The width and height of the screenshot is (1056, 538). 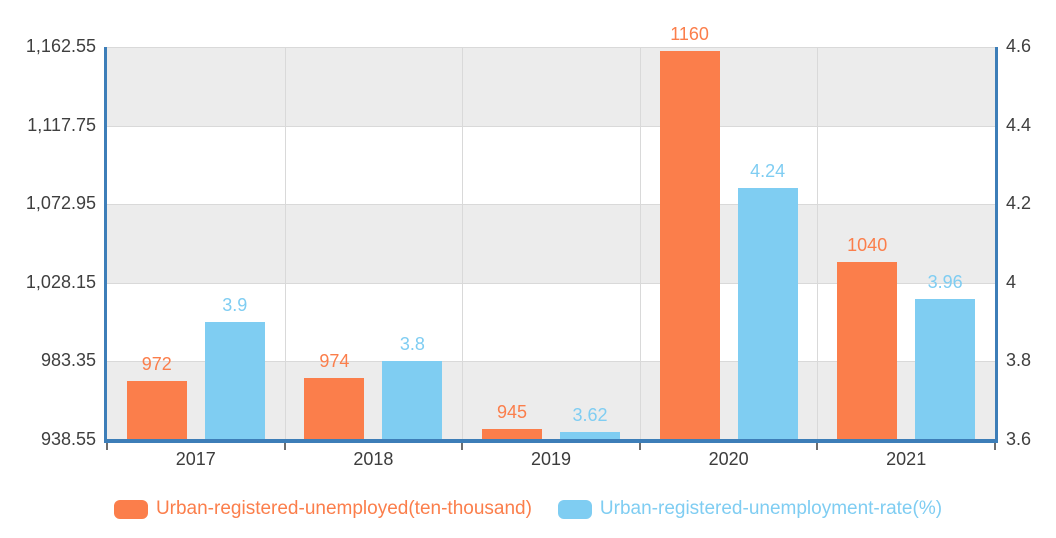 What do you see at coordinates (1019, 439) in the screenshot?
I see `right-axis-tick-label: 3.6` at bounding box center [1019, 439].